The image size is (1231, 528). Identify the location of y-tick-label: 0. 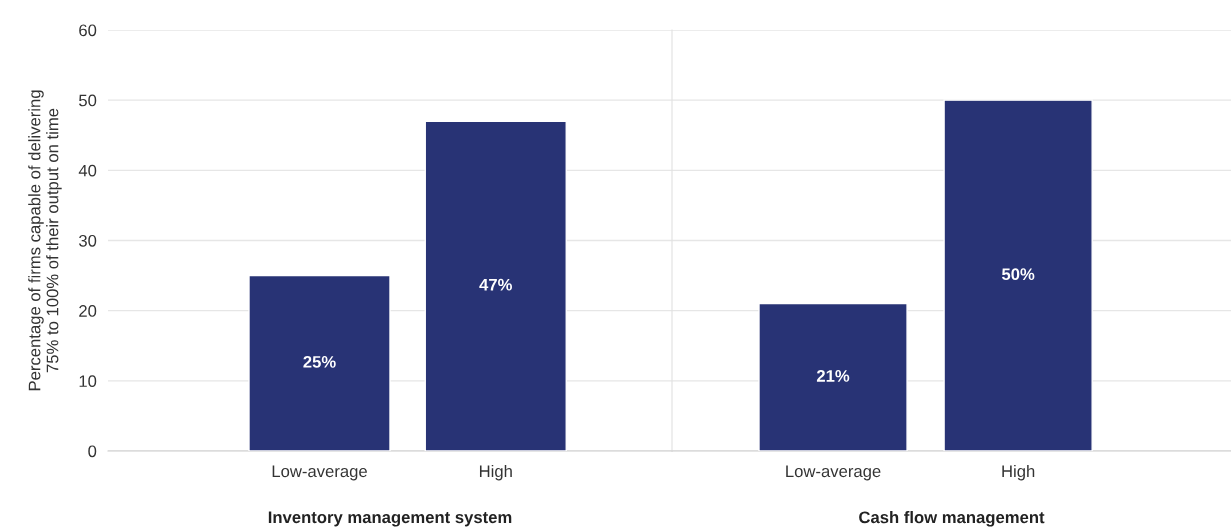
(92, 451).